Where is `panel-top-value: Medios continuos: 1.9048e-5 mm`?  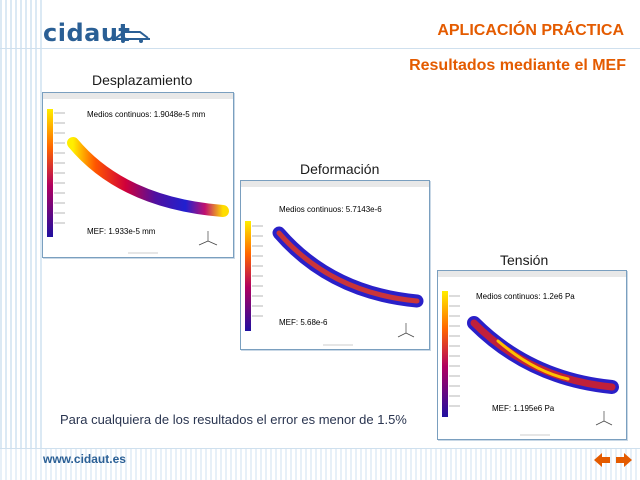 panel-top-value: Medios continuos: 1.9048e-5 mm is located at coordinates (146, 114).